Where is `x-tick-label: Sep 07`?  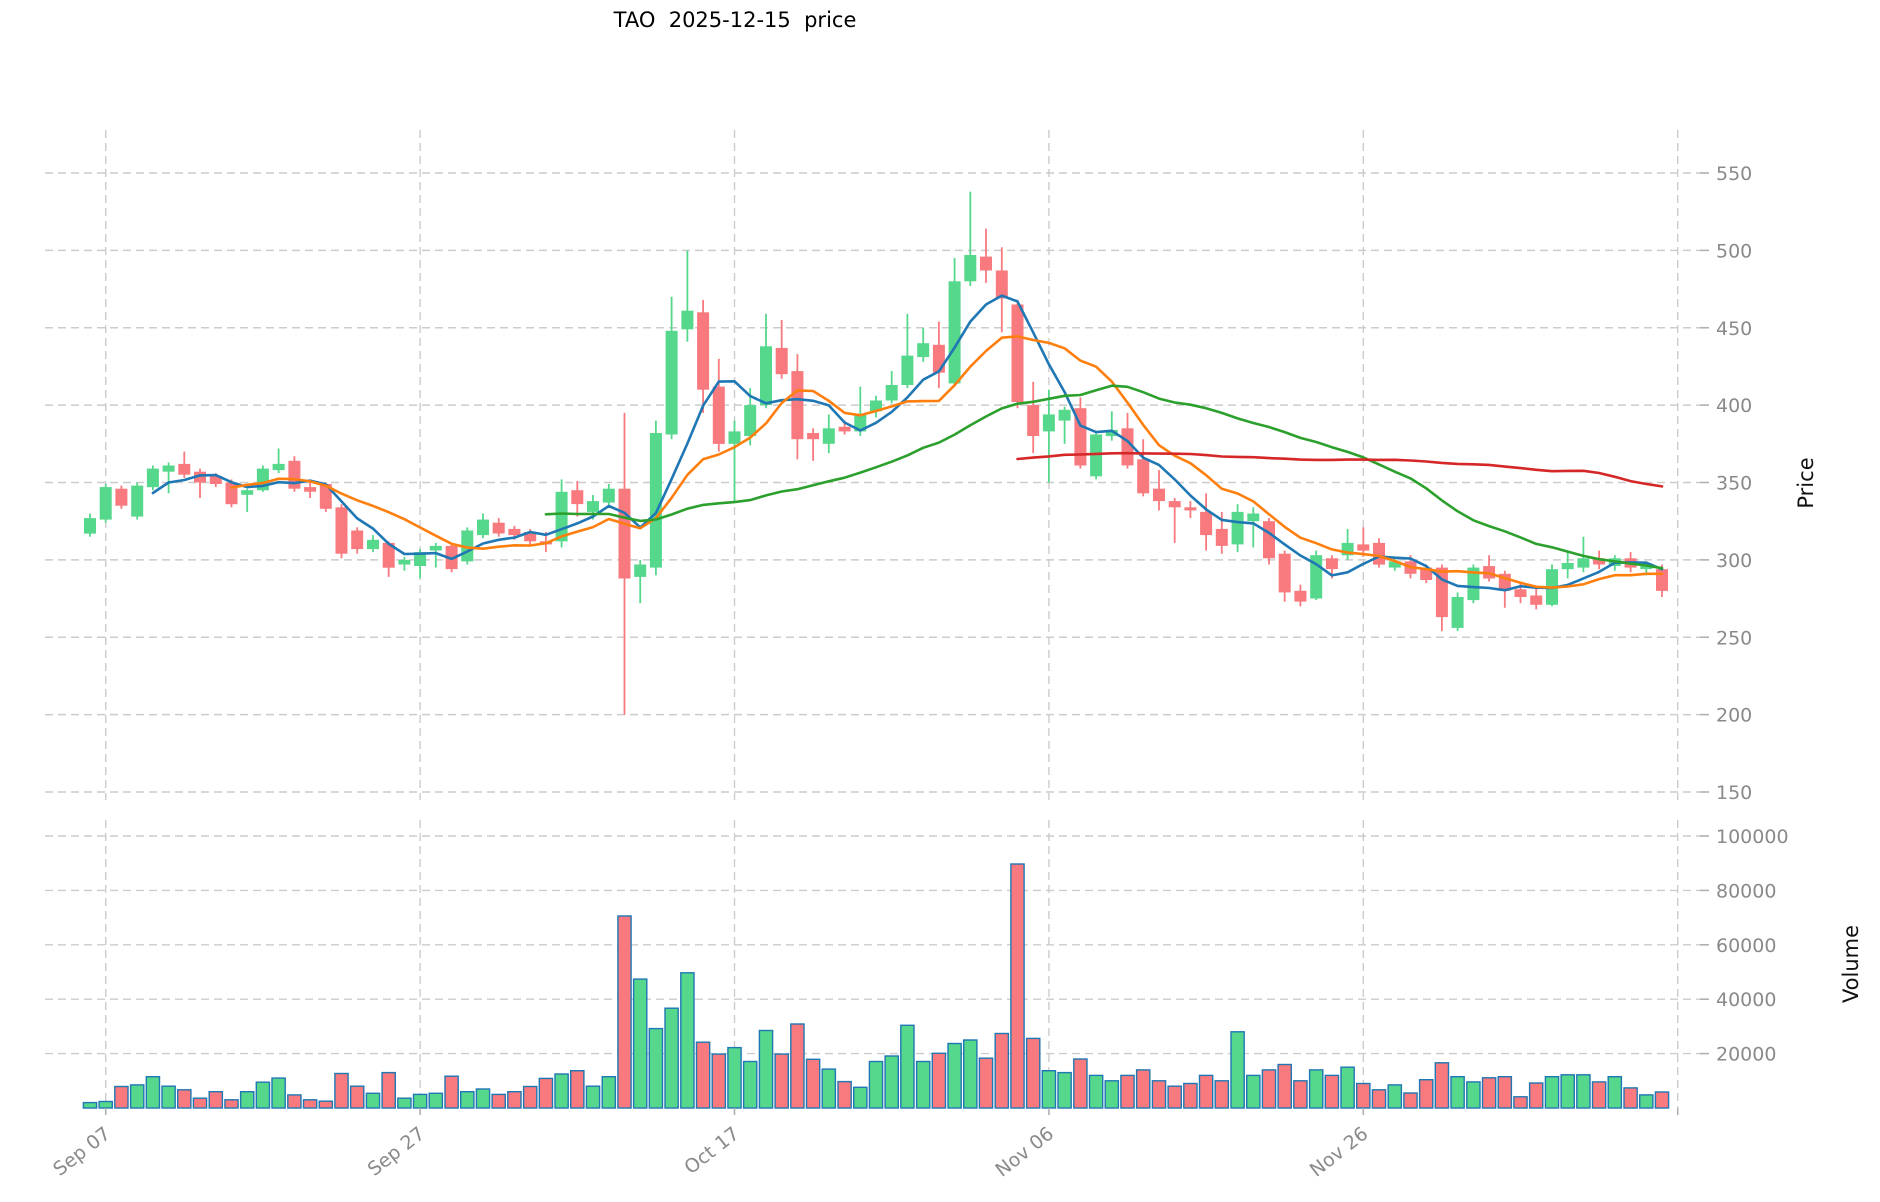
x-tick-label: Sep 07 is located at coordinates (82, 1152).